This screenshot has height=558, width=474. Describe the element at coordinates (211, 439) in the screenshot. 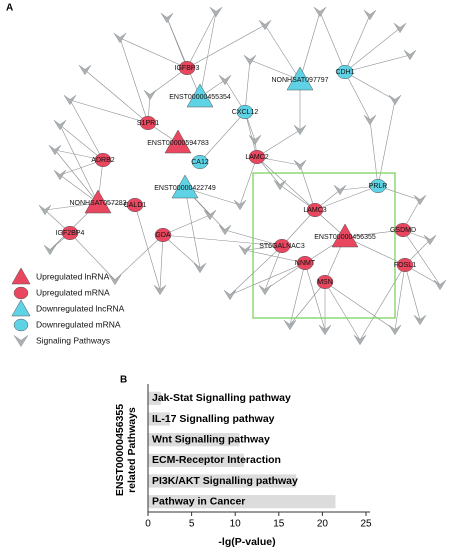

I see `category-label: Wnt Signalling pathway` at that location.